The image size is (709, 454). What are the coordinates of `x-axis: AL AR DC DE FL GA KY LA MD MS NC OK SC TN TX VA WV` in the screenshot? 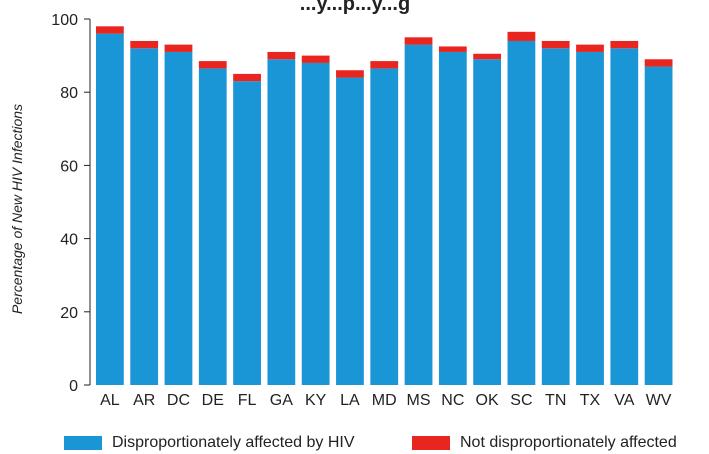 It's located at (386, 400).